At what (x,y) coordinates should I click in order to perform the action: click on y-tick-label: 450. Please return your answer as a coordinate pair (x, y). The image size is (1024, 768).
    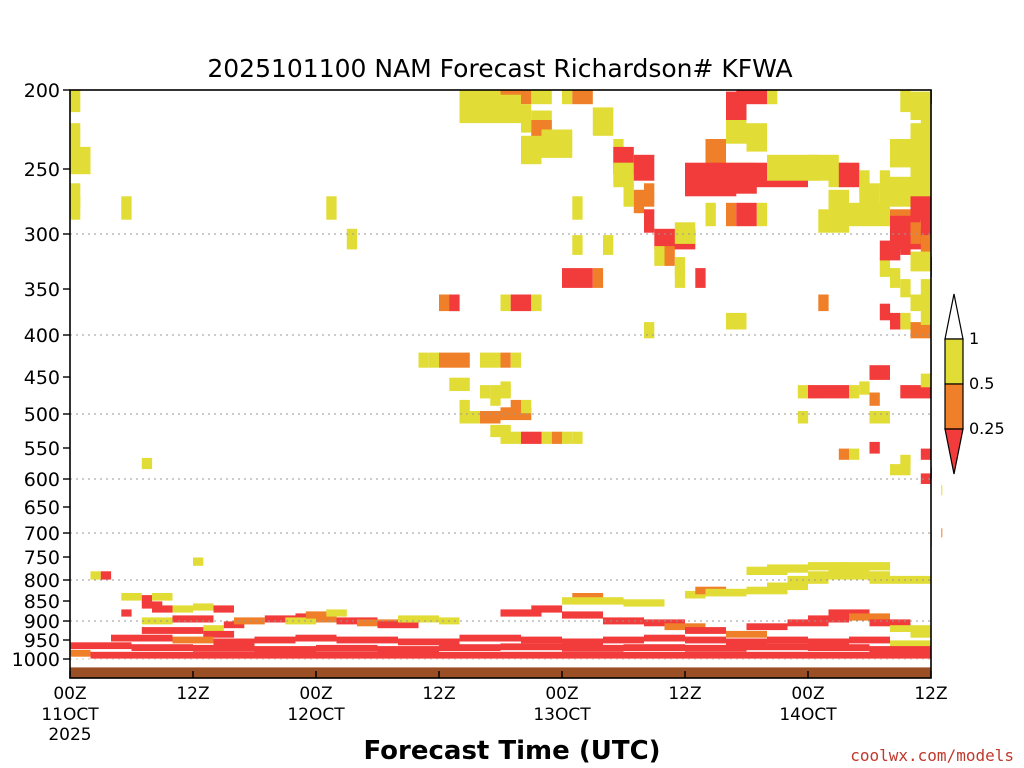
    Looking at the image, I should click on (42, 378).